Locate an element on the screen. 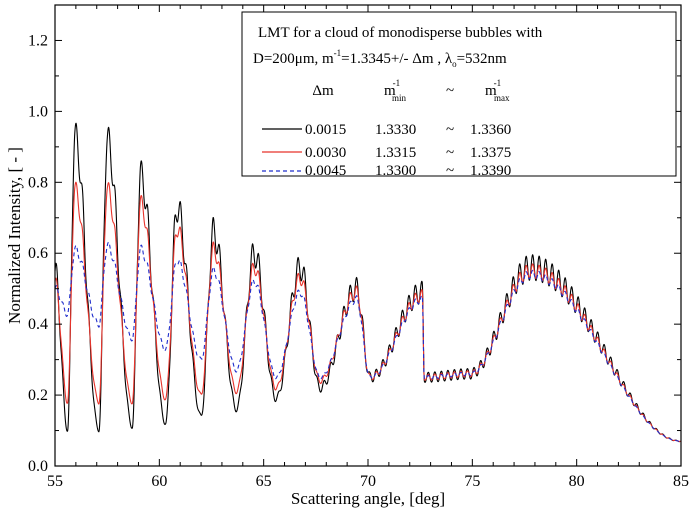 Image resolution: width=692 pixels, height=517 pixels. legend-title-d: D=200μm, m is located at coordinates (293, 59).